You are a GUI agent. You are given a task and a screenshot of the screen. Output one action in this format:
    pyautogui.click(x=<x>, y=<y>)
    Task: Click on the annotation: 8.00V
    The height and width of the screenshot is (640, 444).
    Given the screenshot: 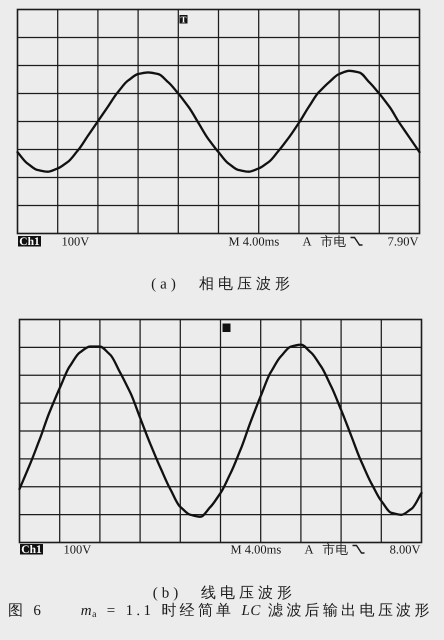 What is the action you would take?
    pyautogui.click(x=405, y=549)
    